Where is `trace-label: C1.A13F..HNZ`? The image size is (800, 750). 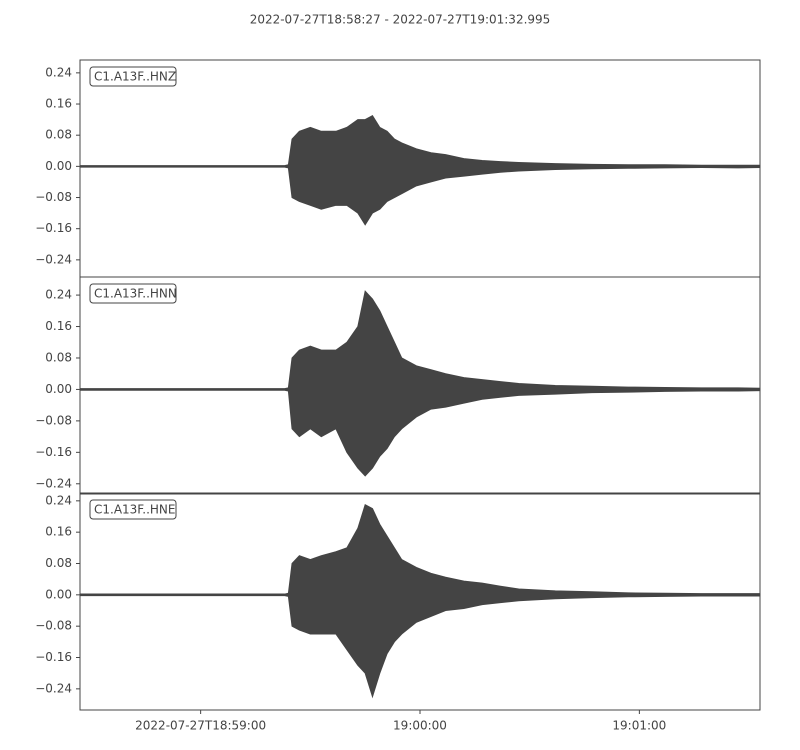
trace-label: C1.A13F..HNZ is located at coordinates (135, 77).